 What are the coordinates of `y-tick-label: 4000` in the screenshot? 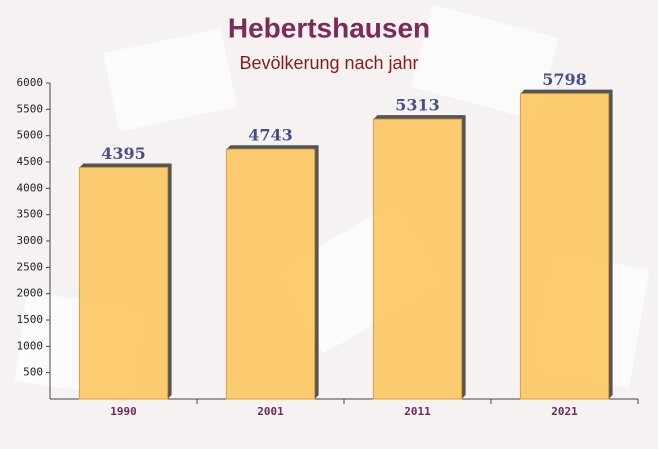 It's located at (30, 187).